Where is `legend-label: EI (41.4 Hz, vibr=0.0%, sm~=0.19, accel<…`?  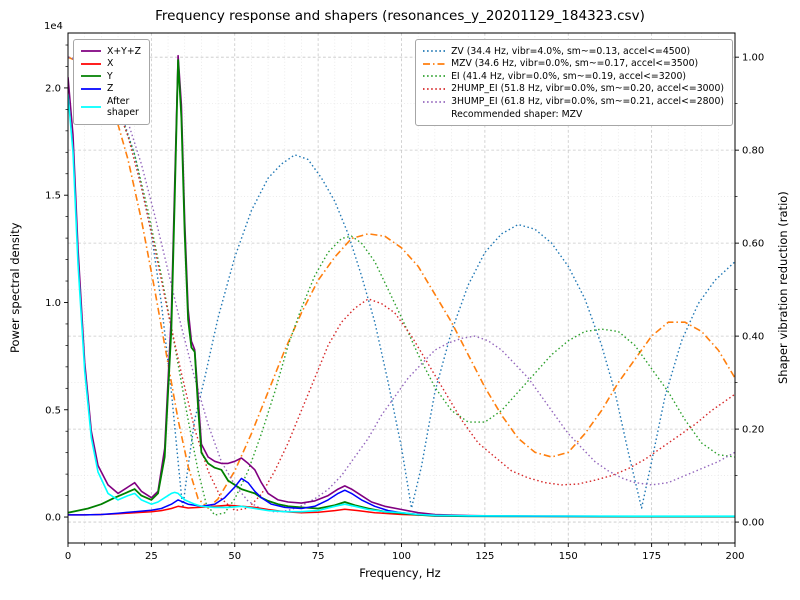 legend-label: EI (41.4 Hz, vibr=0.0%, sm~=0.19, accel<… is located at coordinates (569, 76).